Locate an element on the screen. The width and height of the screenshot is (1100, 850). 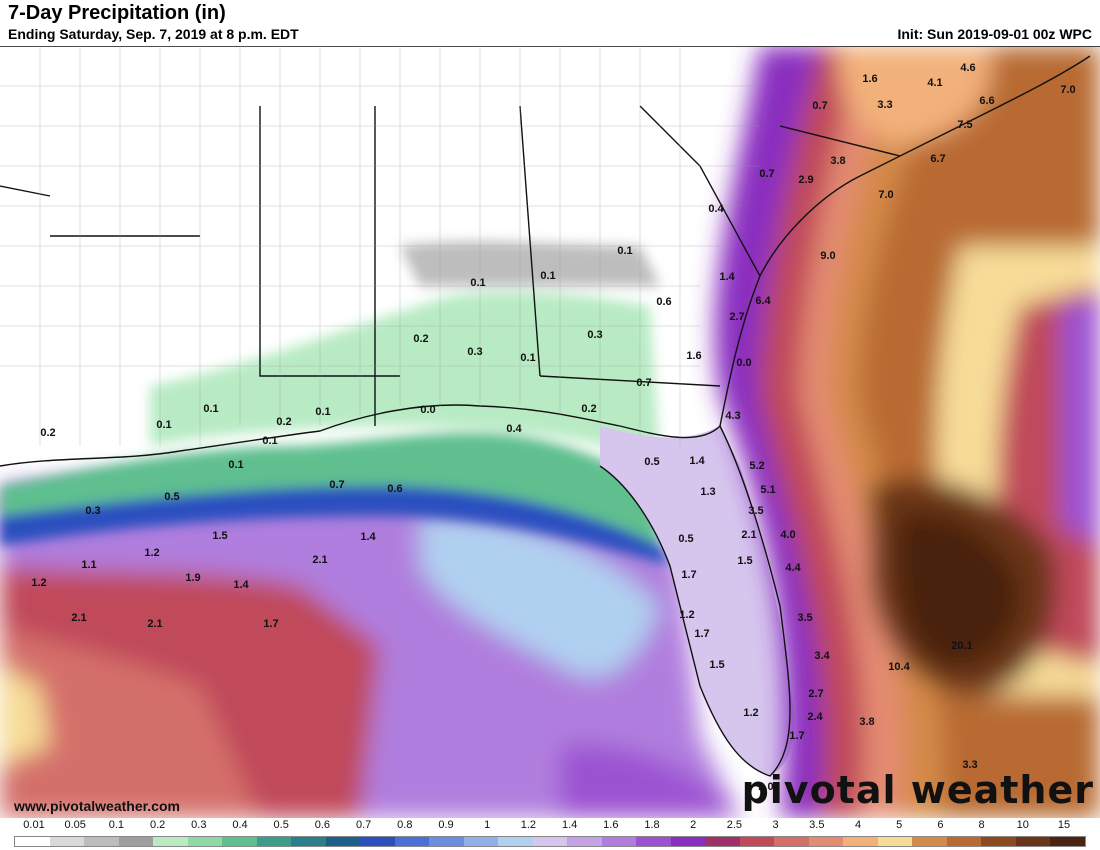
website-url: www.pivotalweather.com is located at coordinates (97, 806).